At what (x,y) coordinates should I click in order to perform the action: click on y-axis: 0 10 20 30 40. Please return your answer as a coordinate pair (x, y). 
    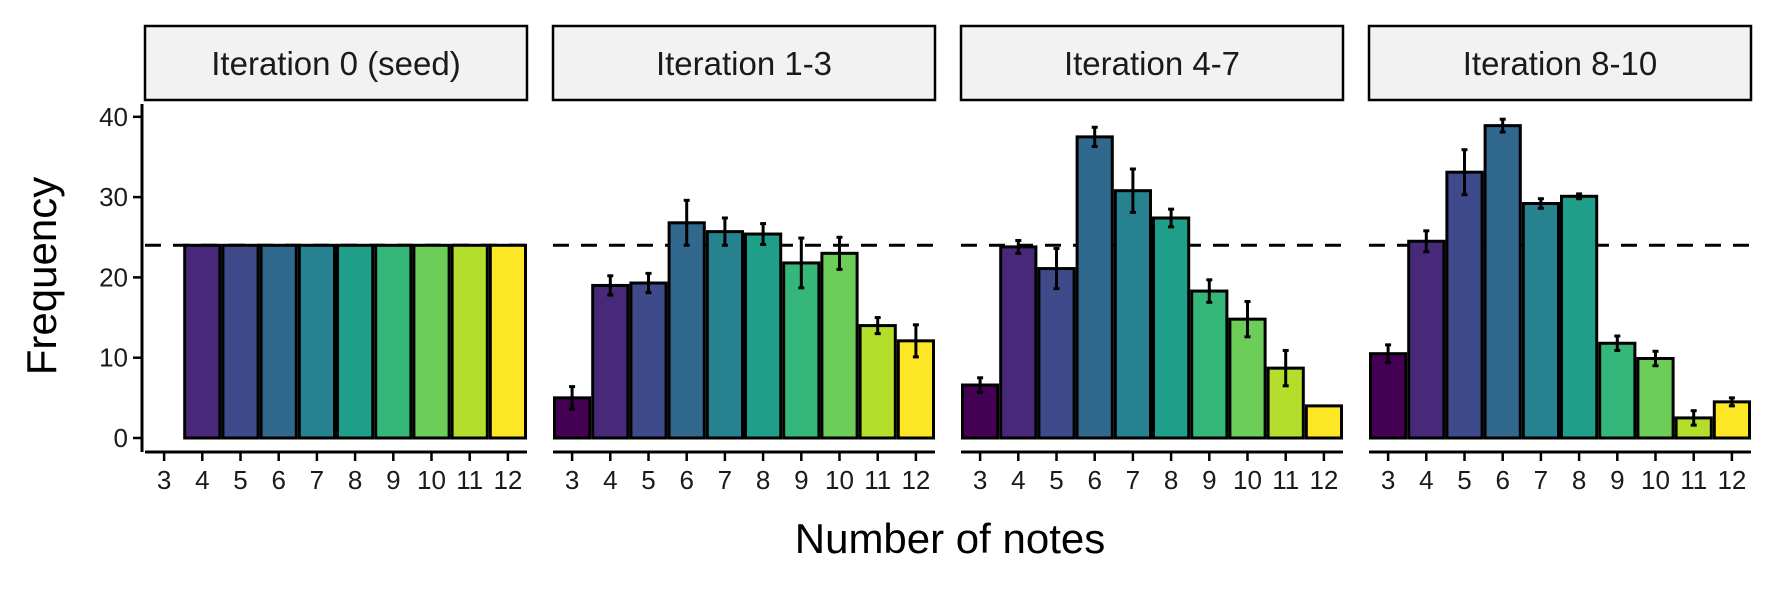
    Looking at the image, I should click on (121, 277).